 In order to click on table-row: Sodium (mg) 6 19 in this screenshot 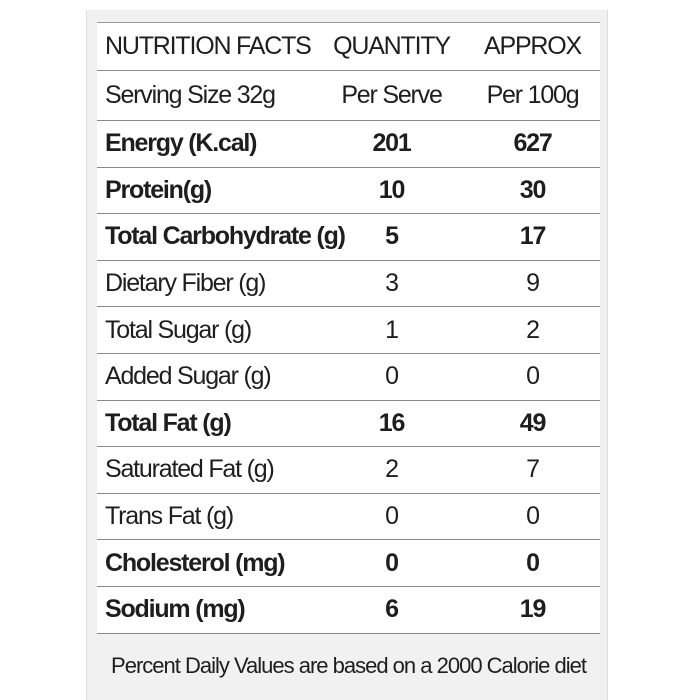, I will do `click(348, 610)`.